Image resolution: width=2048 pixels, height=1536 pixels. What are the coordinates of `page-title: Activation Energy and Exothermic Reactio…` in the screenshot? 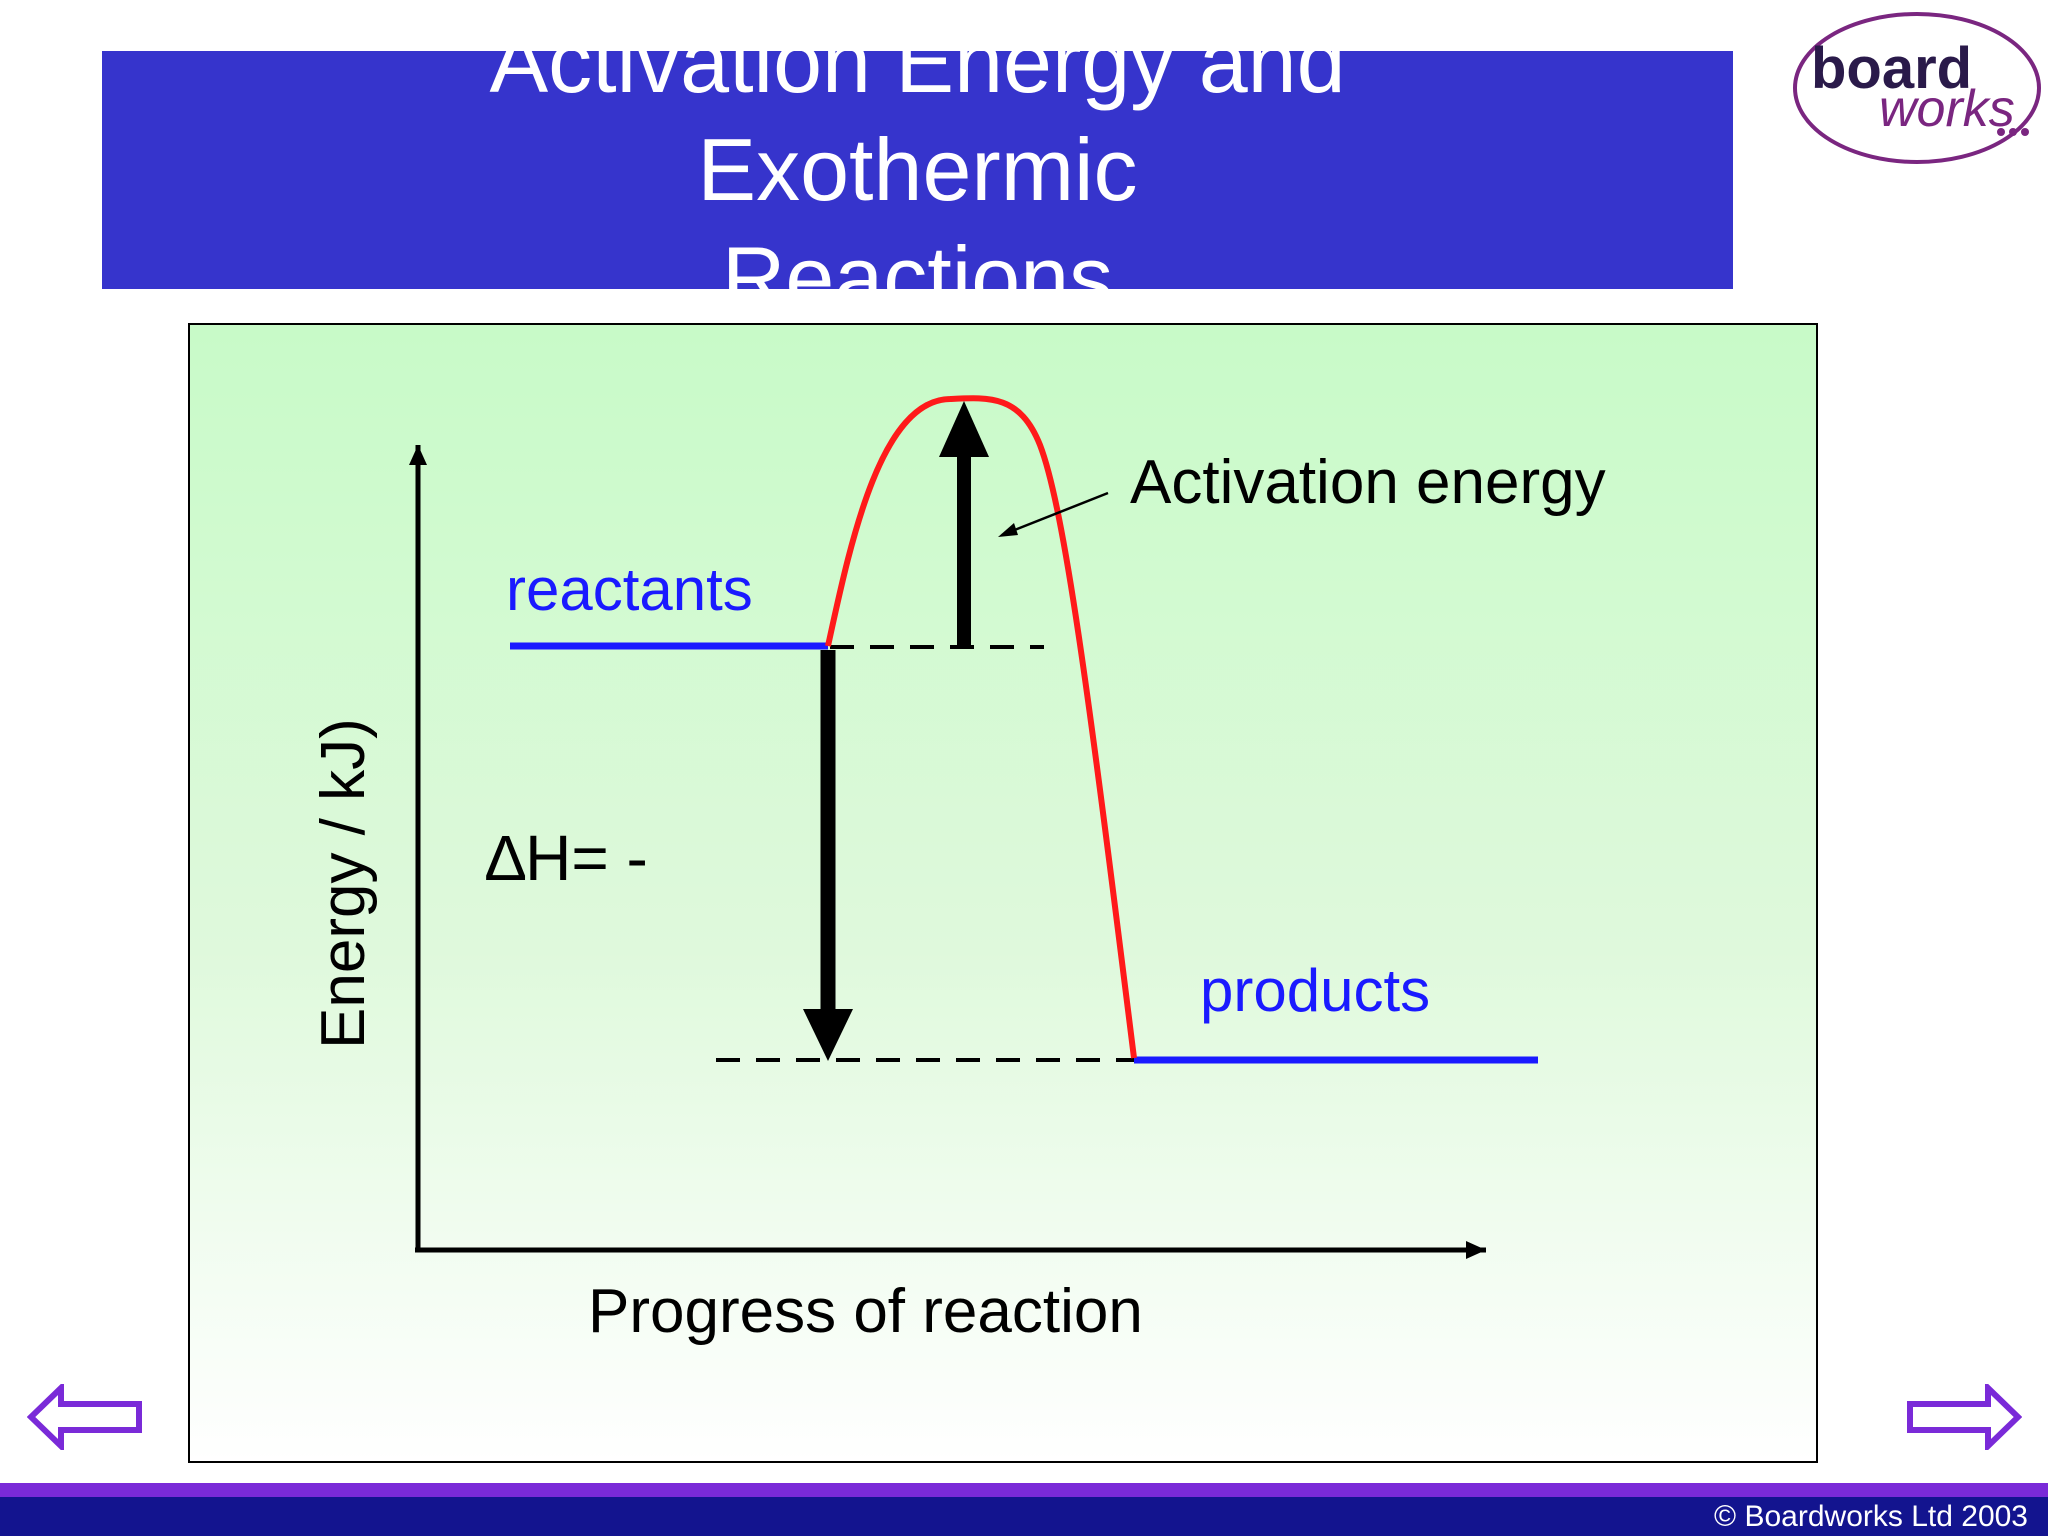 It's located at (917, 169).